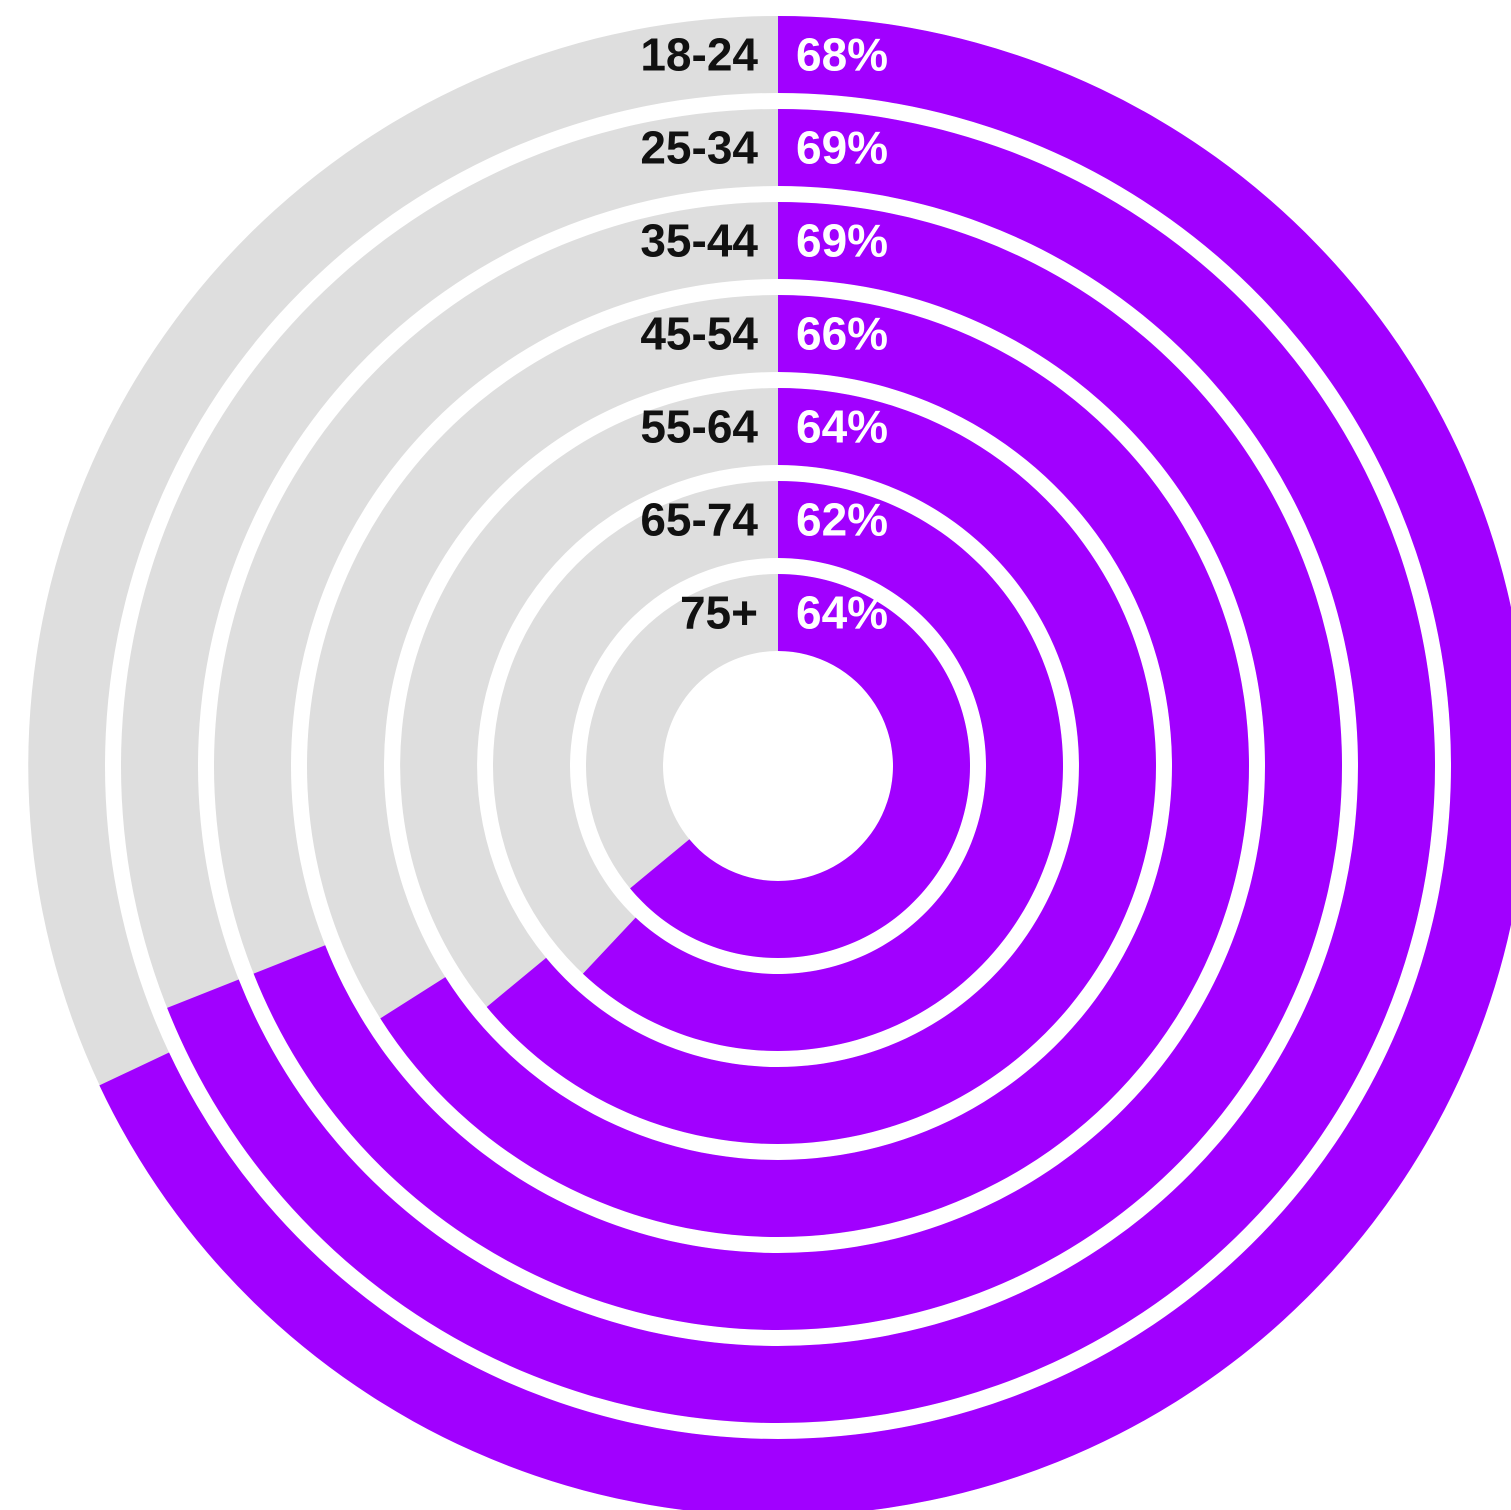  I want to click on category-label-65-74: 65-74, so click(699, 520).